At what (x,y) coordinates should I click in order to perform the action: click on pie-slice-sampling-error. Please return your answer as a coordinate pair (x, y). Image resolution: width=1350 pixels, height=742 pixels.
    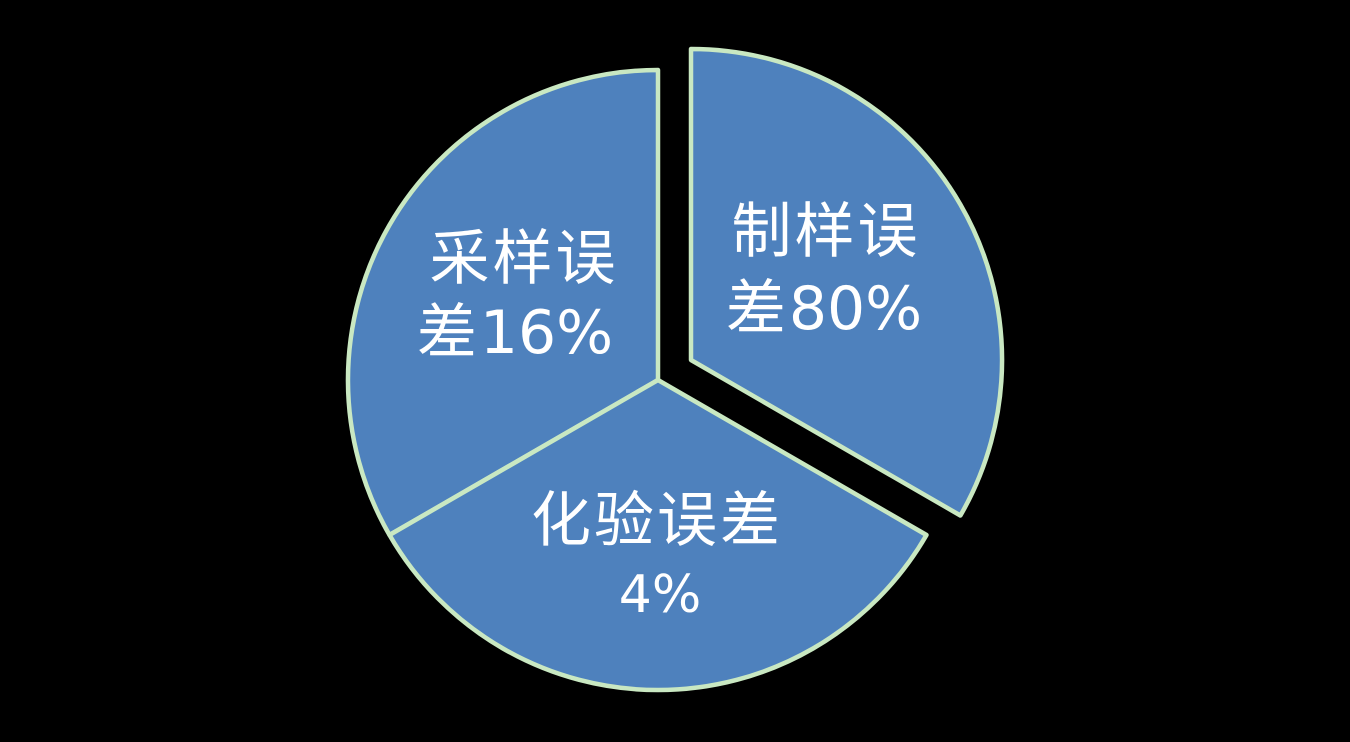
    Looking at the image, I should click on (503, 302).